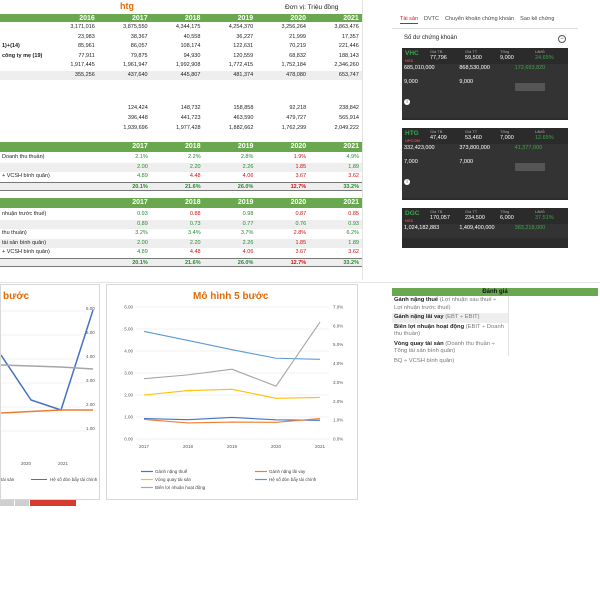  I want to click on ratio-cell: 12.7%, so click(298, 262).